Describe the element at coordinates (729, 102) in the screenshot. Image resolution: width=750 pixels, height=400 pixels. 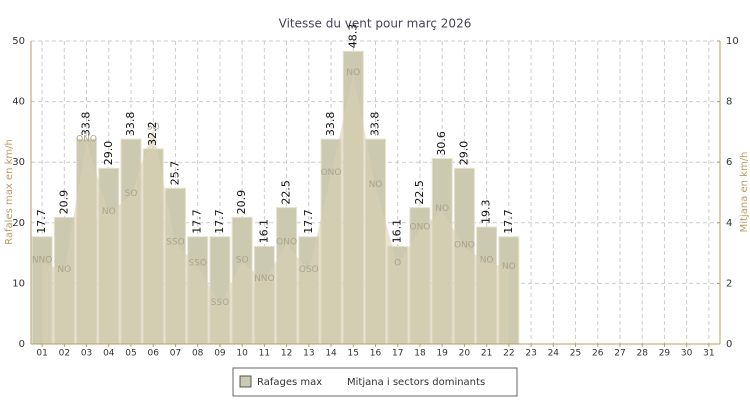
I see `y2-tick-label: 8` at that location.